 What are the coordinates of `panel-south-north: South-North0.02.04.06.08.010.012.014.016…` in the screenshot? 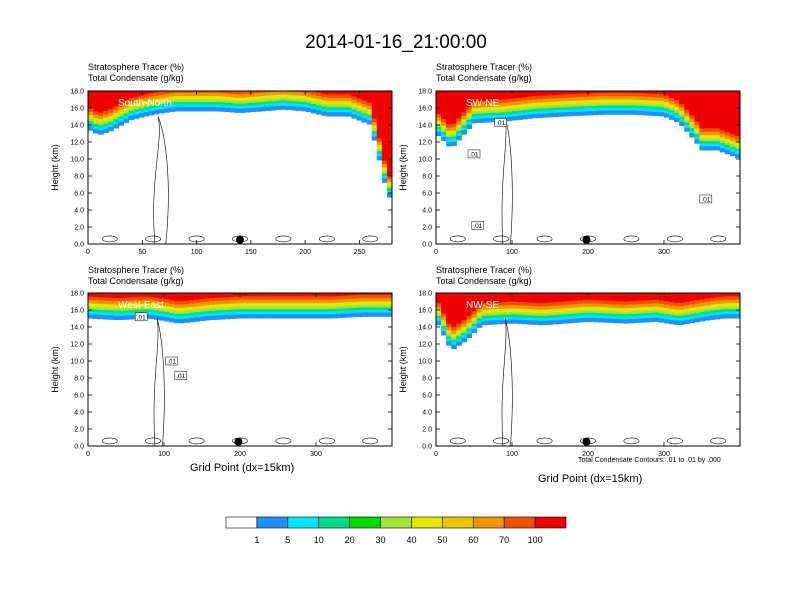 It's located at (221, 169).